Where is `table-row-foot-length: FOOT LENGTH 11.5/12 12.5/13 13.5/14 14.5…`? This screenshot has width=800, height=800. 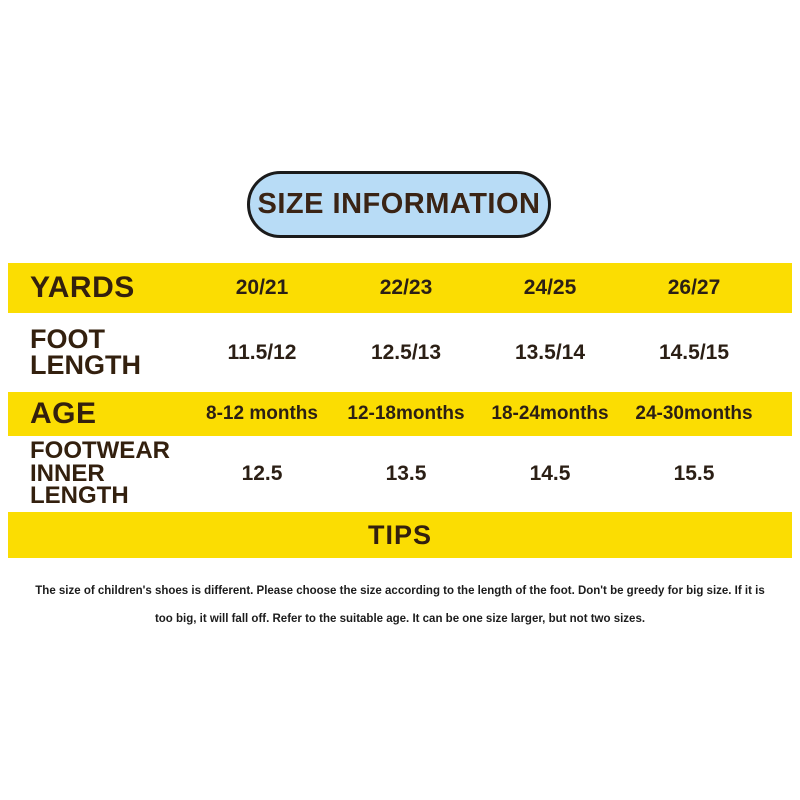 table-row-foot-length: FOOT LENGTH 11.5/12 12.5/13 13.5/14 14.5… is located at coordinates (400, 352).